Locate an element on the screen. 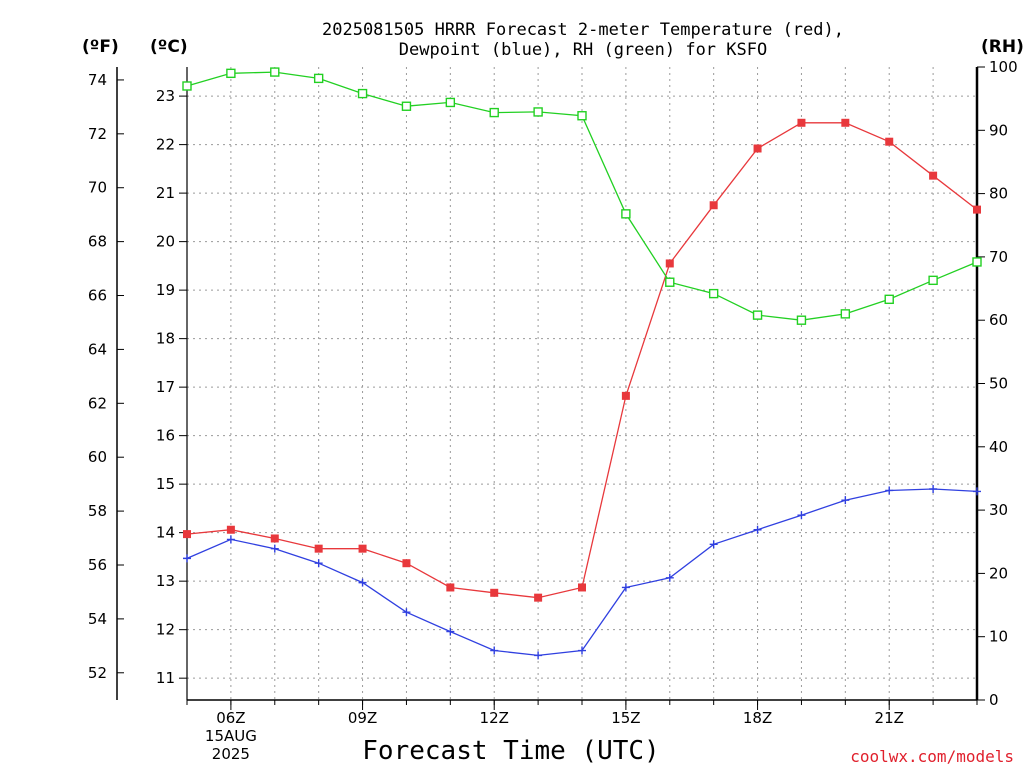 Image resolution: width=1024 pixels, height=768 pixels. rh-tick-label: 40 is located at coordinates (998, 447).